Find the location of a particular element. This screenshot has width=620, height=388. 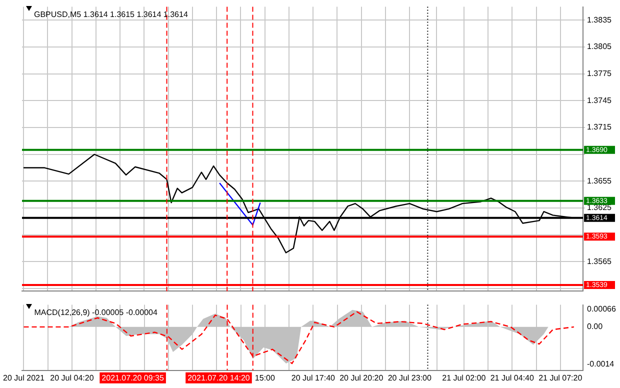

x-tick-label: 21 Jul 04:40 is located at coordinates (512, 377).